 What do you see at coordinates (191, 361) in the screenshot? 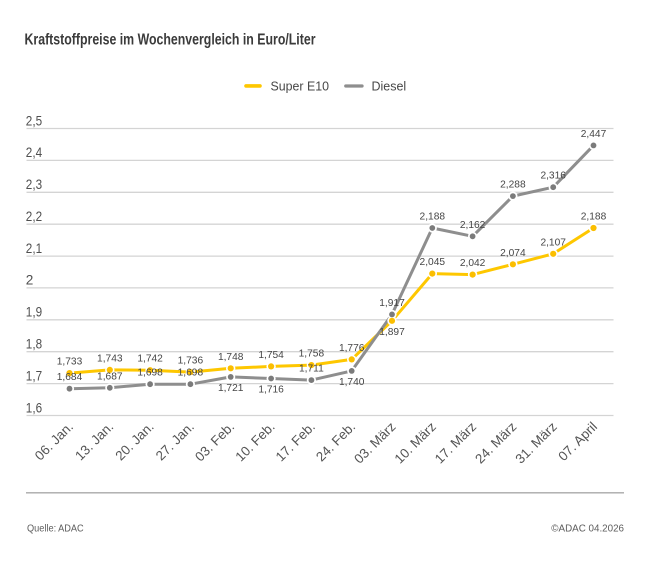
I see `svg-text: 1,736` at bounding box center [191, 361].